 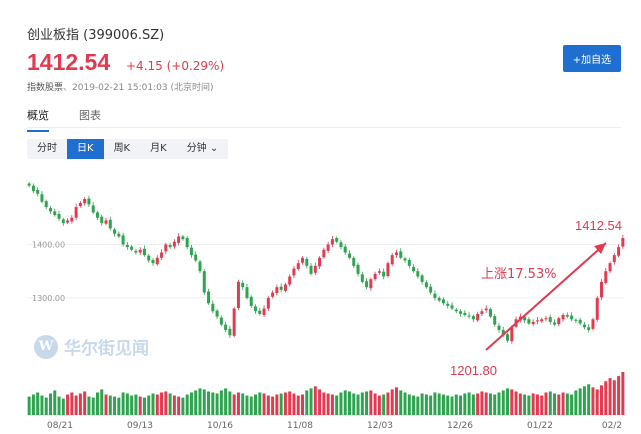 I want to click on index-code: (399006.SZ), so click(x=124, y=35).